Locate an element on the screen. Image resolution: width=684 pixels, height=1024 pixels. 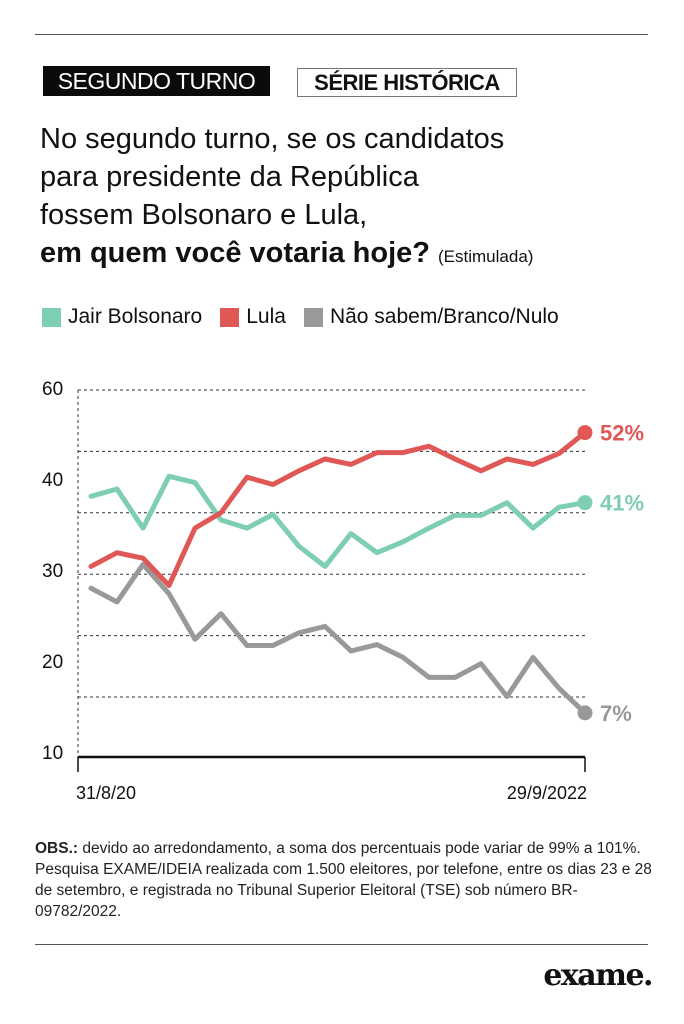
legend-label: Jair Bolsonaro is located at coordinates (135, 316).